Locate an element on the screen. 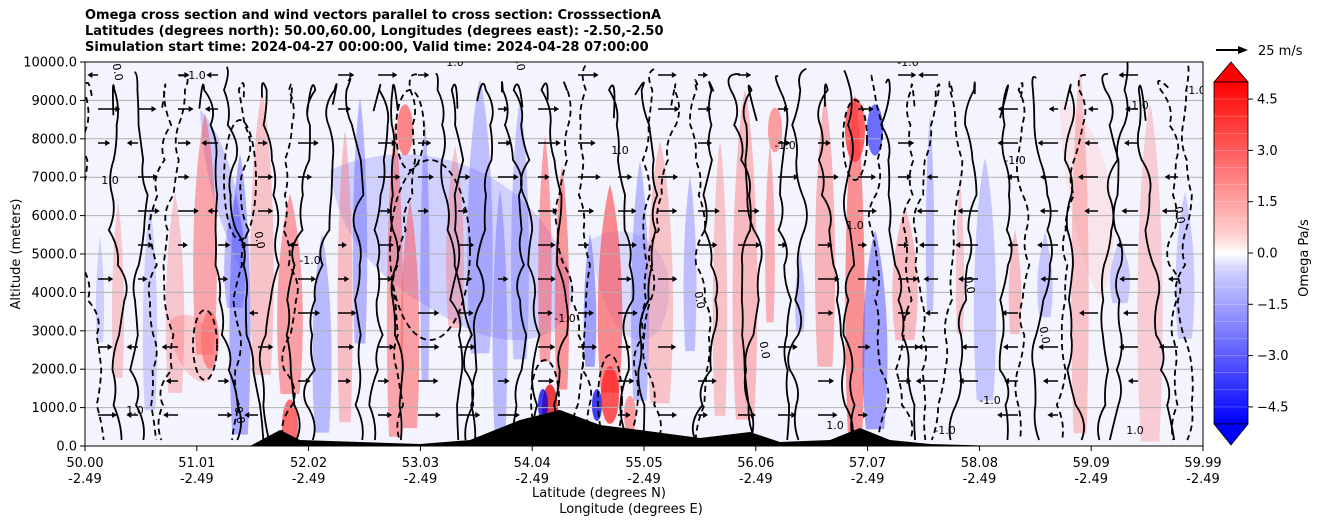 The height and width of the screenshot is (526, 1320). x-tick-label-latitude: 59.09 is located at coordinates (1091, 463).